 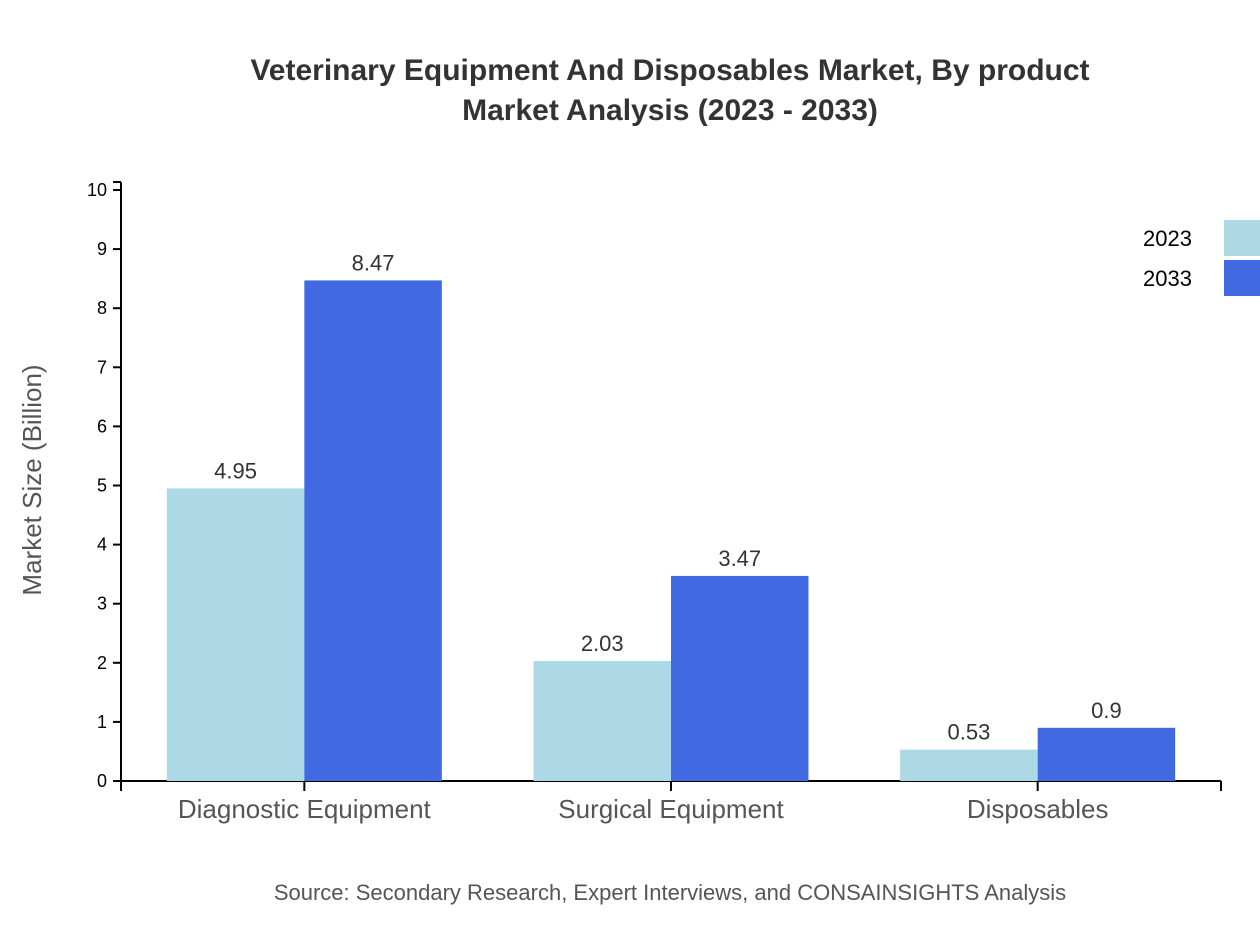 What do you see at coordinates (102, 781) in the screenshot?
I see `y-tick-label: 0` at bounding box center [102, 781].